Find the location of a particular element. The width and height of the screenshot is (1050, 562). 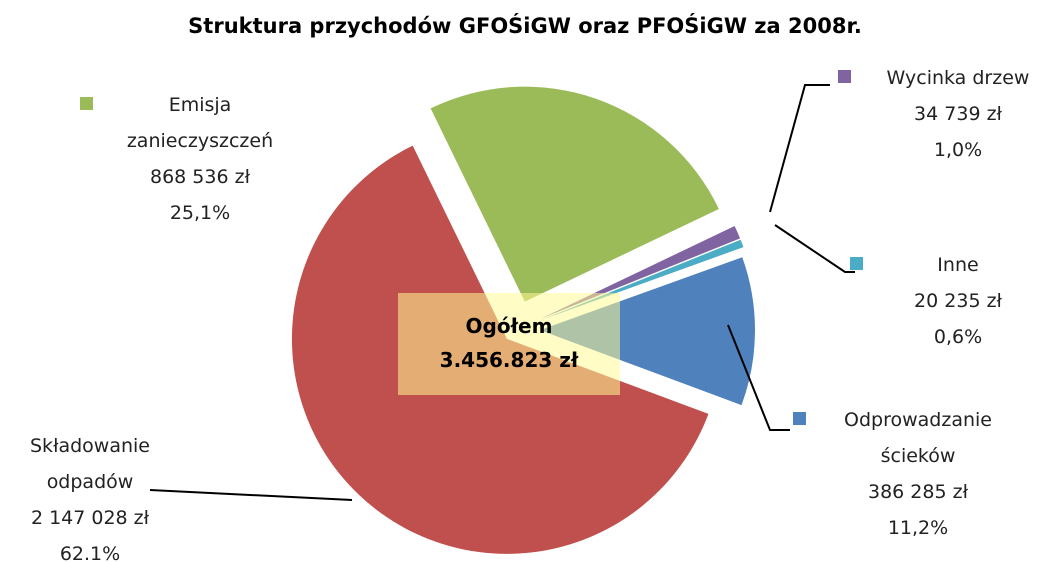

category-label: Inne is located at coordinates (958, 265).